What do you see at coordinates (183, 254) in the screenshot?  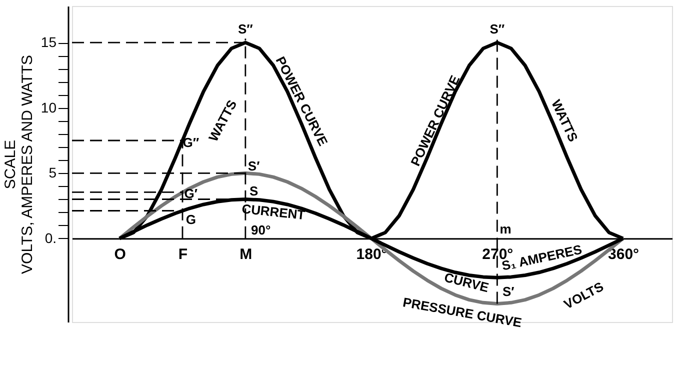 I see `x-tick-label: F` at bounding box center [183, 254].